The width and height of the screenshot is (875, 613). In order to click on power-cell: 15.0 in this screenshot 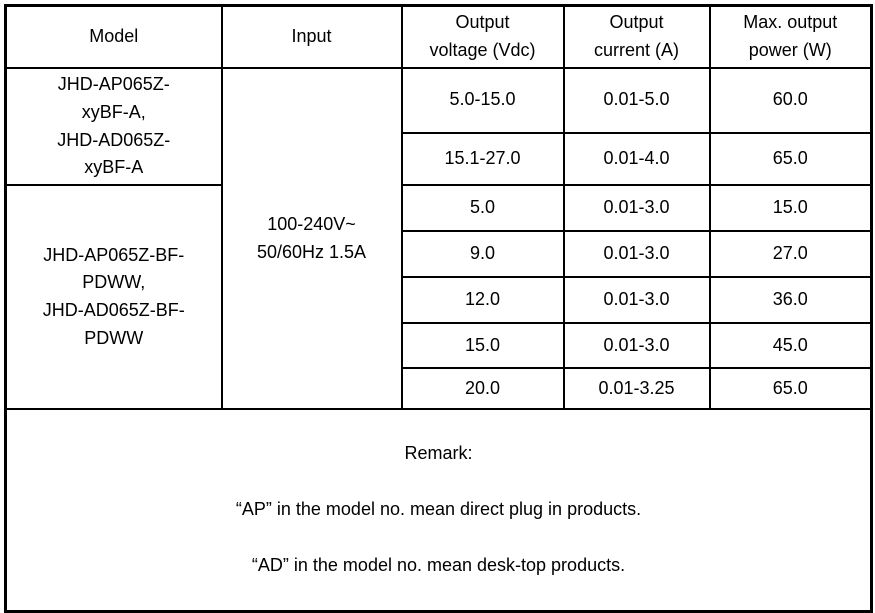, I will do `click(790, 208)`.